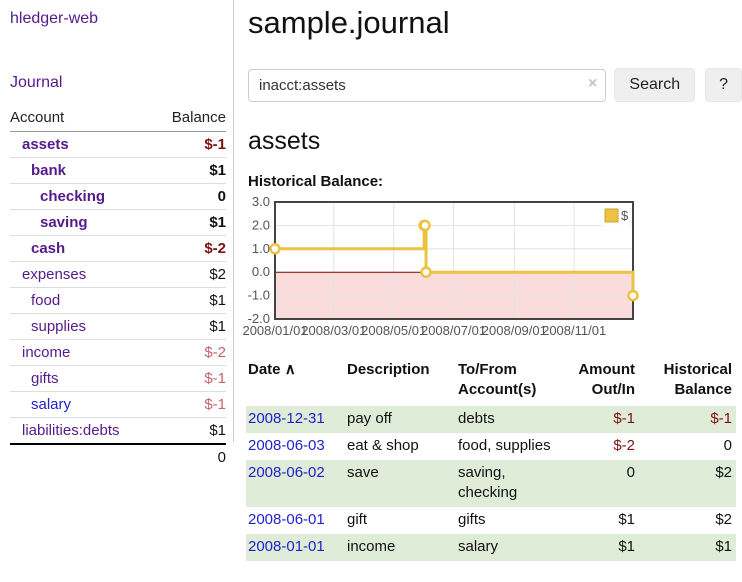 This screenshot has width=742, height=582. Describe the element at coordinates (261, 248) in the screenshot. I see `y-axis-tick-label: 1.0` at that location.